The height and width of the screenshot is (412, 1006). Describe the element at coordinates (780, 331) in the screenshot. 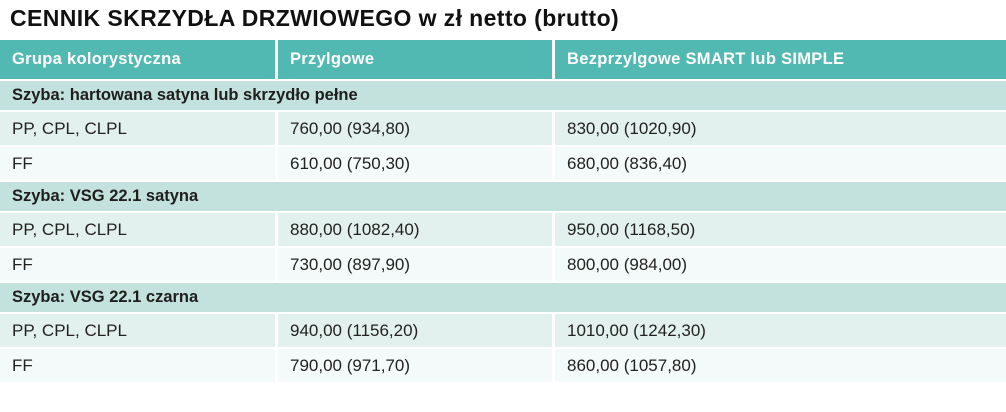

I see `price-cell: 1010,00 (1242,30)` at that location.